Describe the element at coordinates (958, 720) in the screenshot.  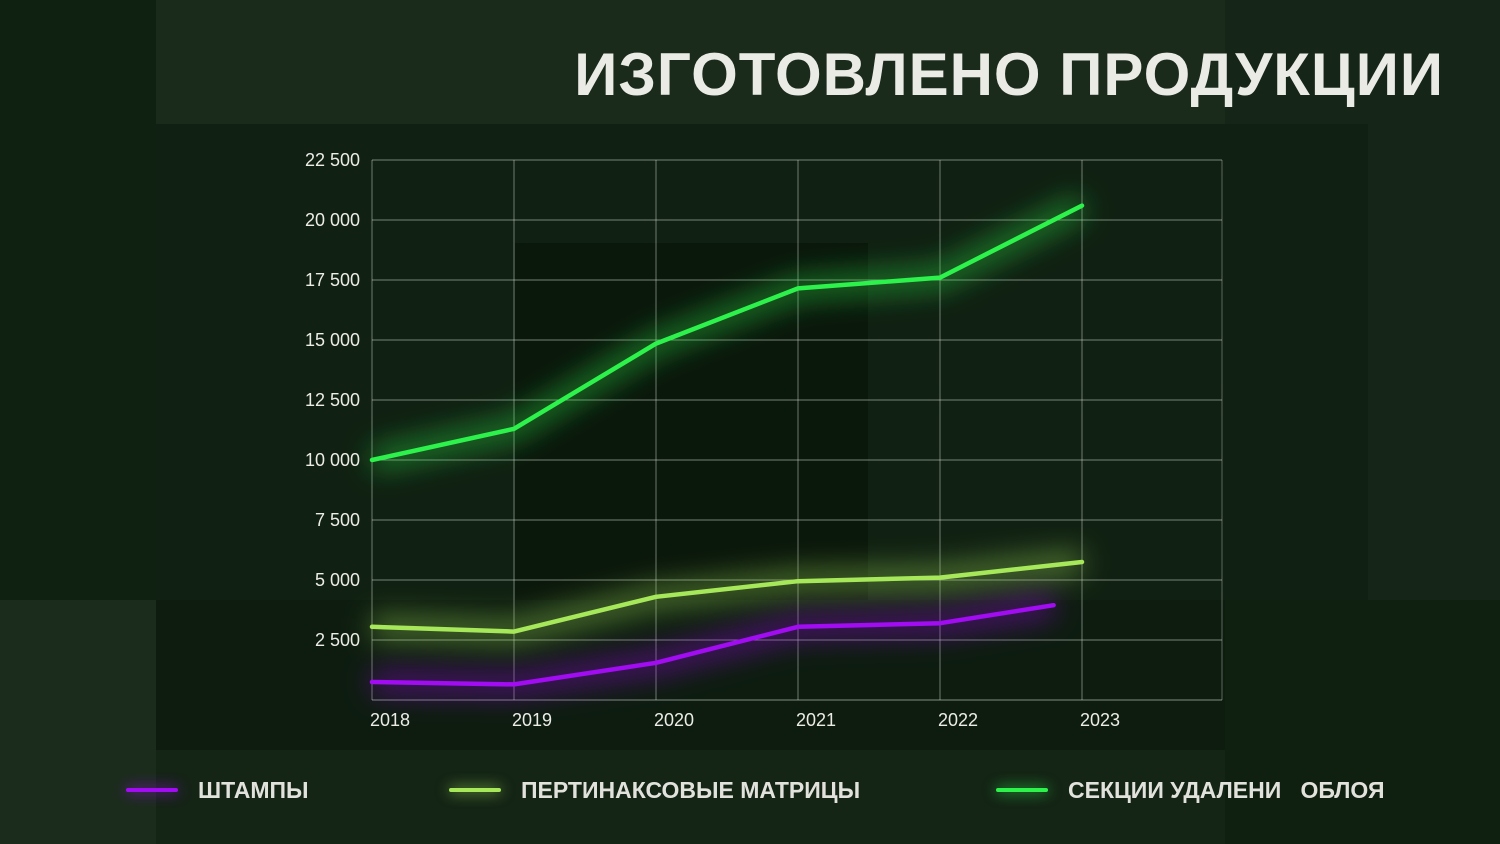
I see `x-tick-label: 2022` at that location.